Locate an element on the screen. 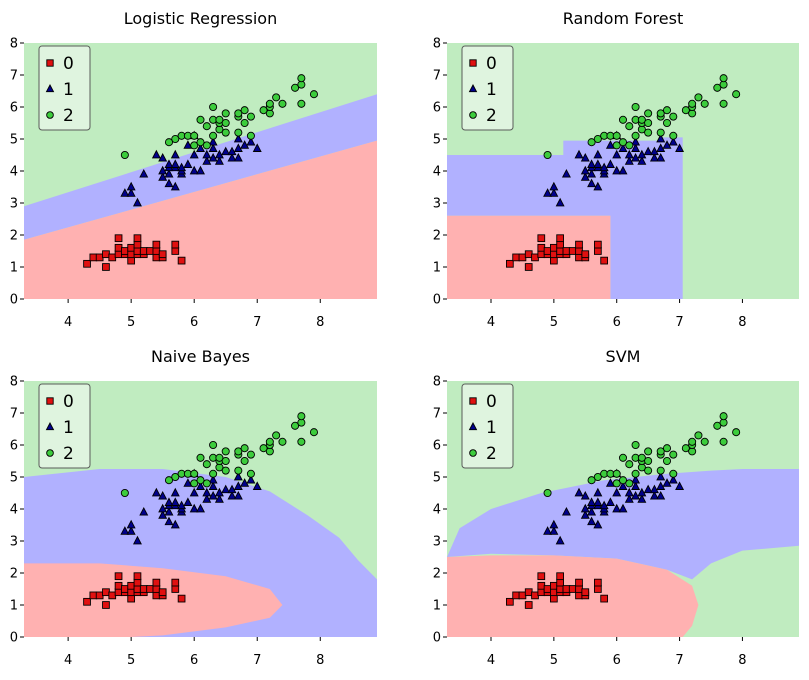 The height and width of the screenshot is (680, 809). y-tick-label: 2 is located at coordinates (14, 574).